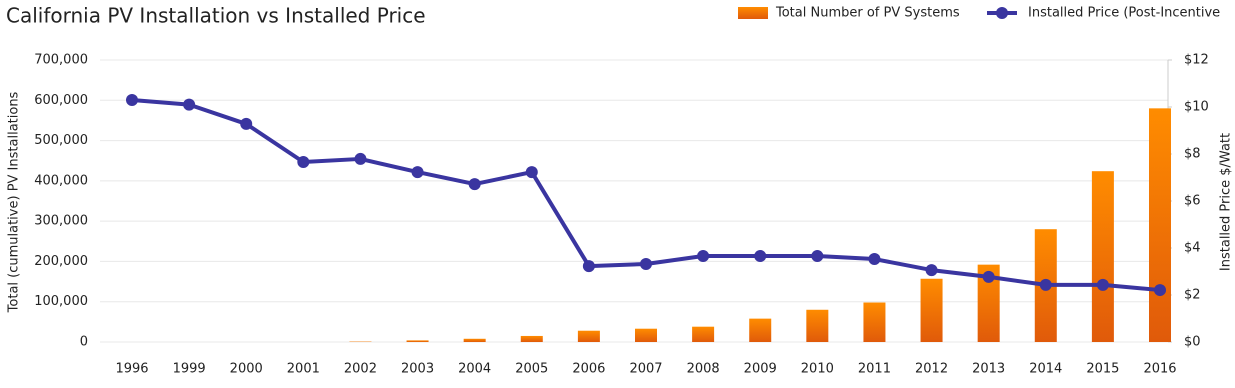 This screenshot has height=388, width=1235. I want to click on y-tick-label: 0, so click(84, 342).